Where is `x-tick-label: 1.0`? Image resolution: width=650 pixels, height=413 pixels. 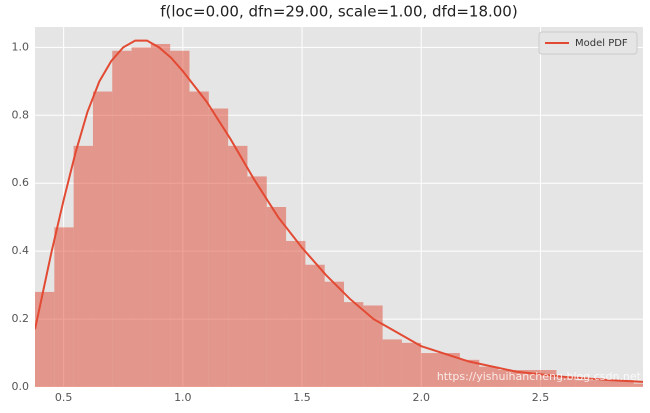
x-tick-label: 1.0 is located at coordinates (183, 397).